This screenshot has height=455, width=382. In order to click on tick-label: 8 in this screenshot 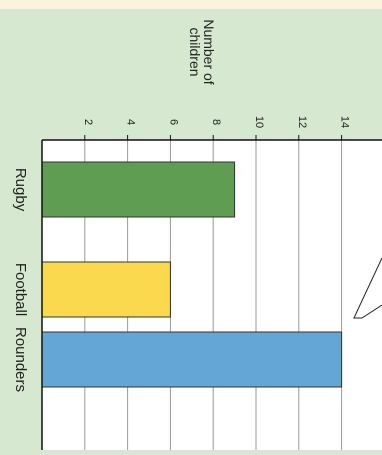, I will do `click(216, 122)`.